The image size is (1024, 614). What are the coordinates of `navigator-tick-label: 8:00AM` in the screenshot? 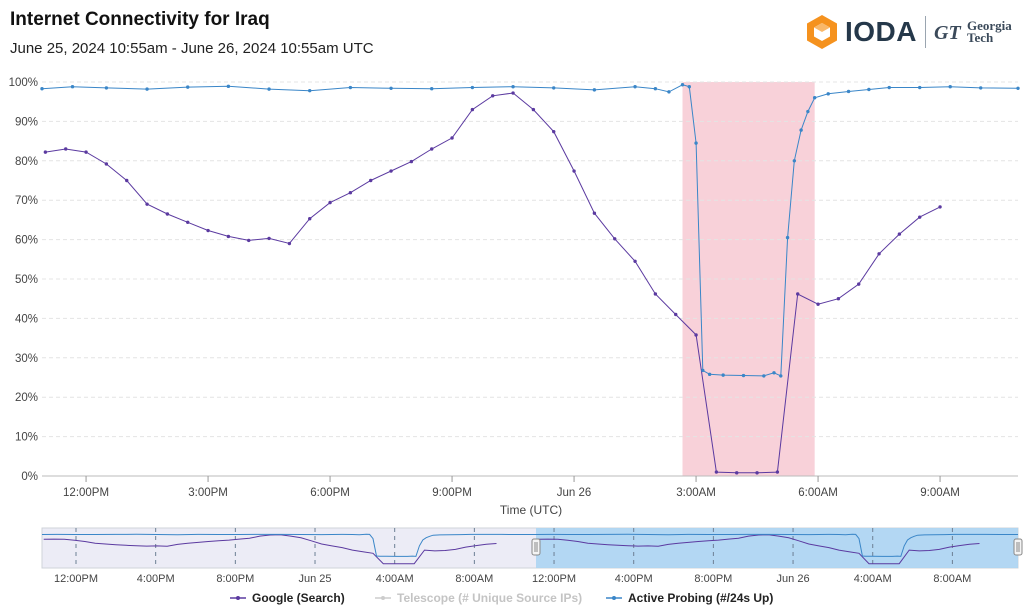 It's located at (474, 579).